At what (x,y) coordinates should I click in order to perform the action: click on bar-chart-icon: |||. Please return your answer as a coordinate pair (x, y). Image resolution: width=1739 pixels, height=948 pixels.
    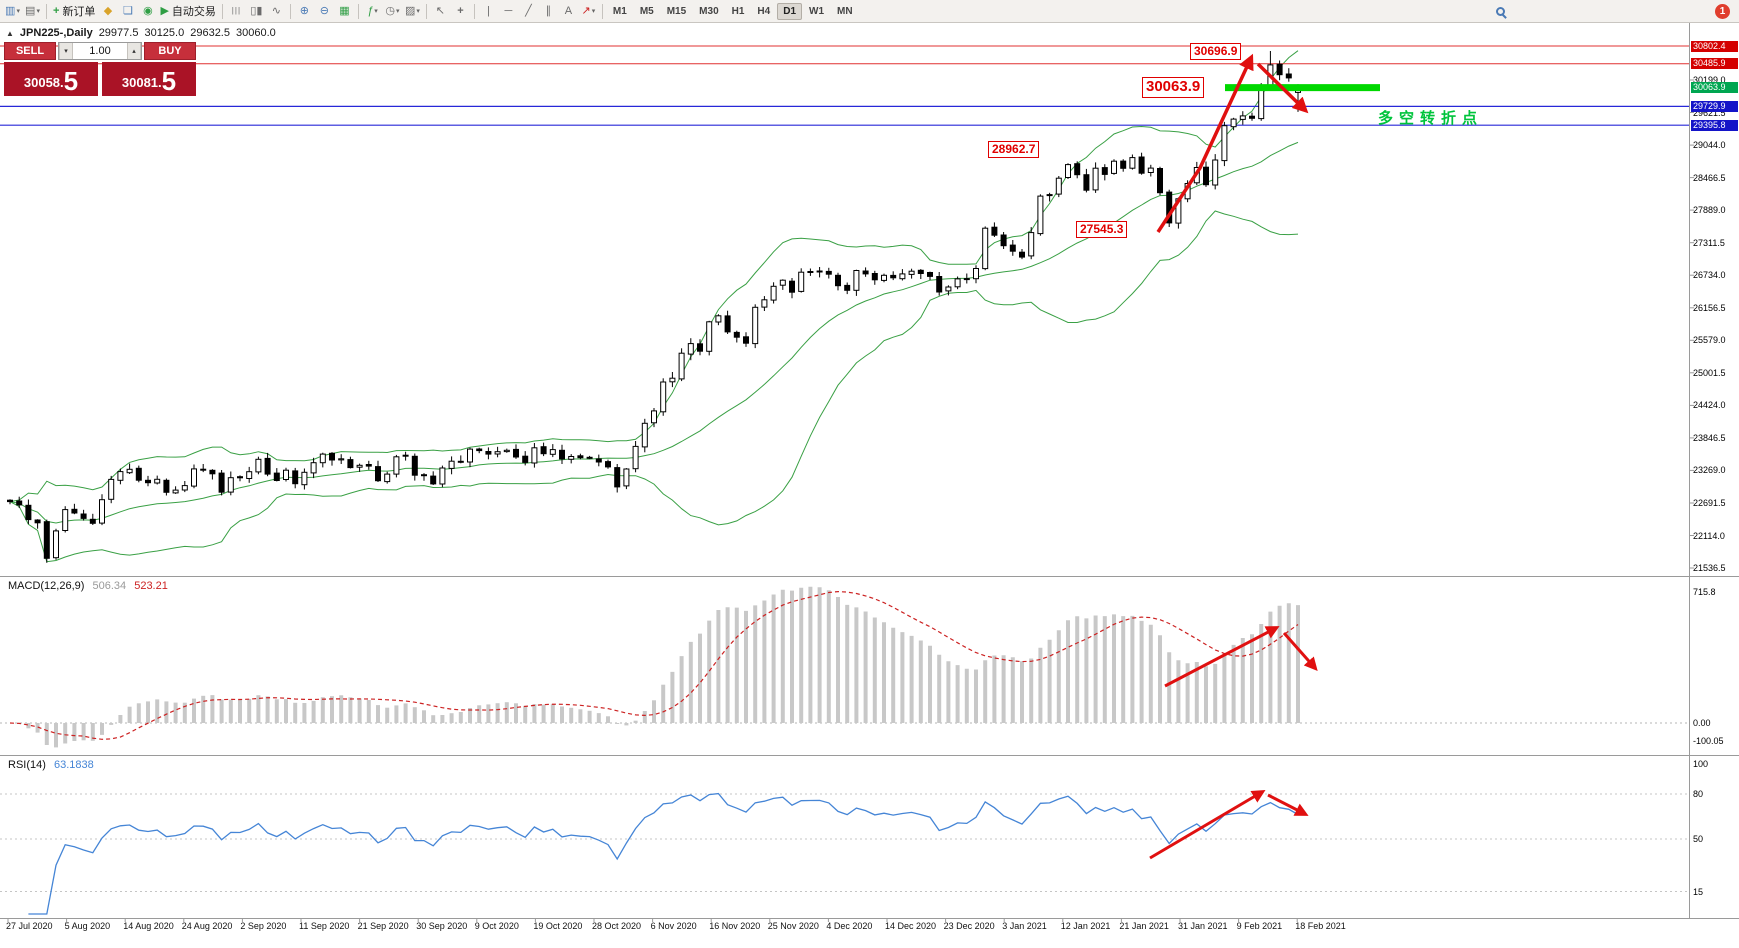
    Looking at the image, I should click on (236, 10).